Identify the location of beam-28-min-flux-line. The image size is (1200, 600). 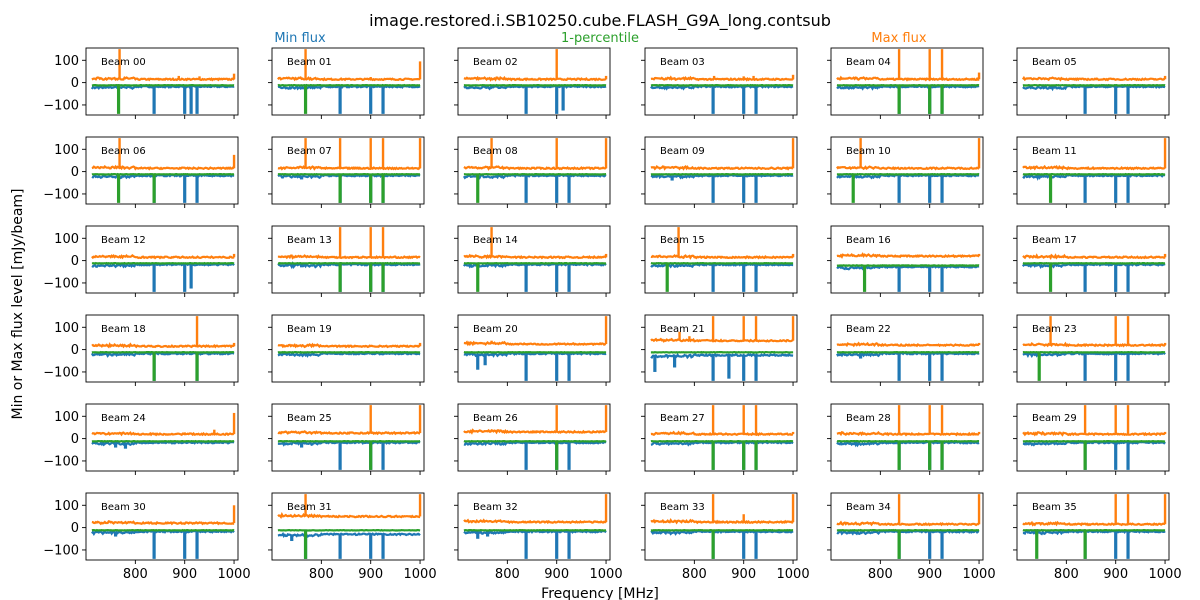
(908, 443).